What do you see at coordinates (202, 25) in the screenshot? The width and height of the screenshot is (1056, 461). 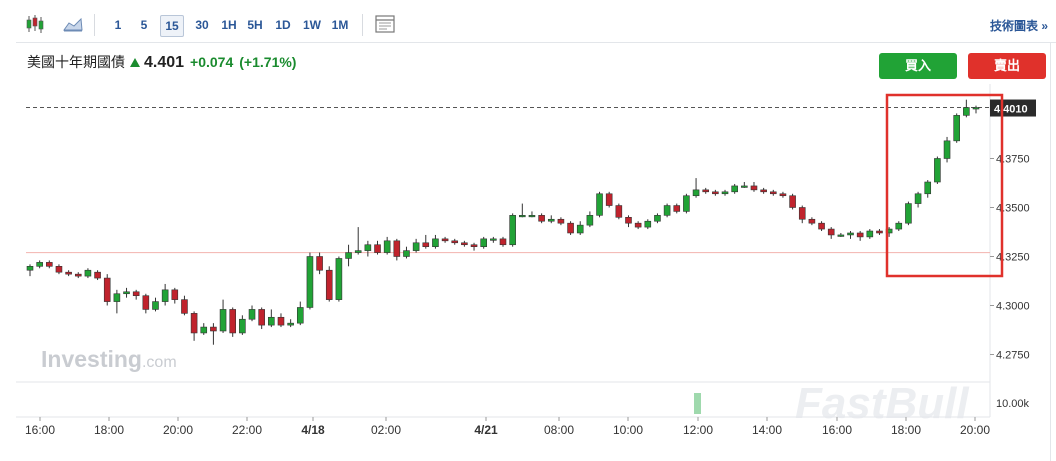 I see `interval-30: 30` at bounding box center [202, 25].